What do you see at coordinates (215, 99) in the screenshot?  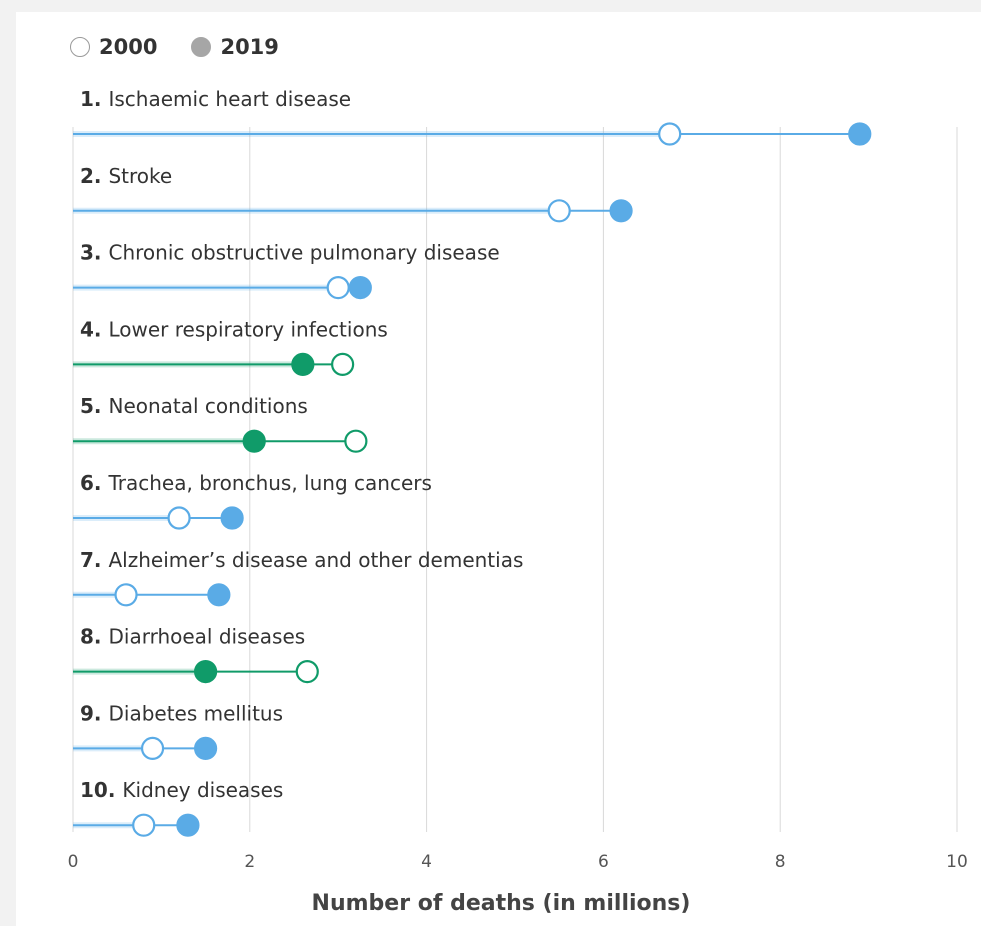 I see `category-label-1: 1. Ischaemic heart disease` at bounding box center [215, 99].